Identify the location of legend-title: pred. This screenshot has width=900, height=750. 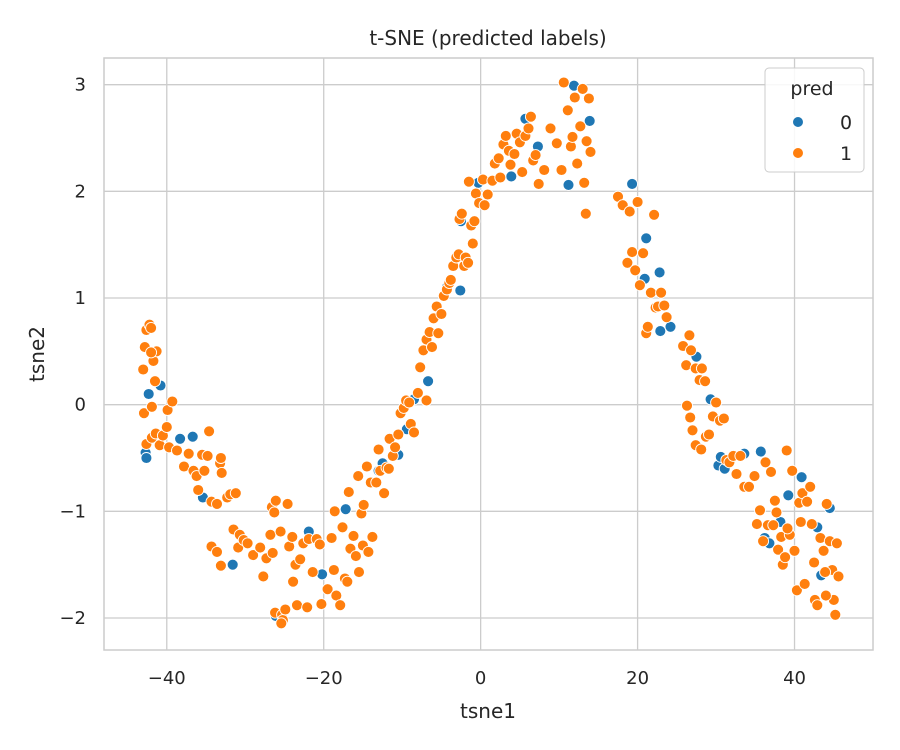
(811, 89).